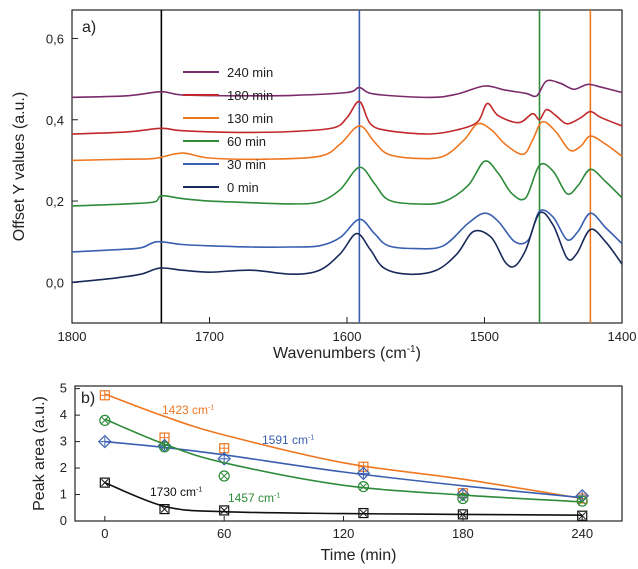 This screenshot has height=569, width=638. I want to click on x-tick-label-1600: 1600, so click(347, 336).